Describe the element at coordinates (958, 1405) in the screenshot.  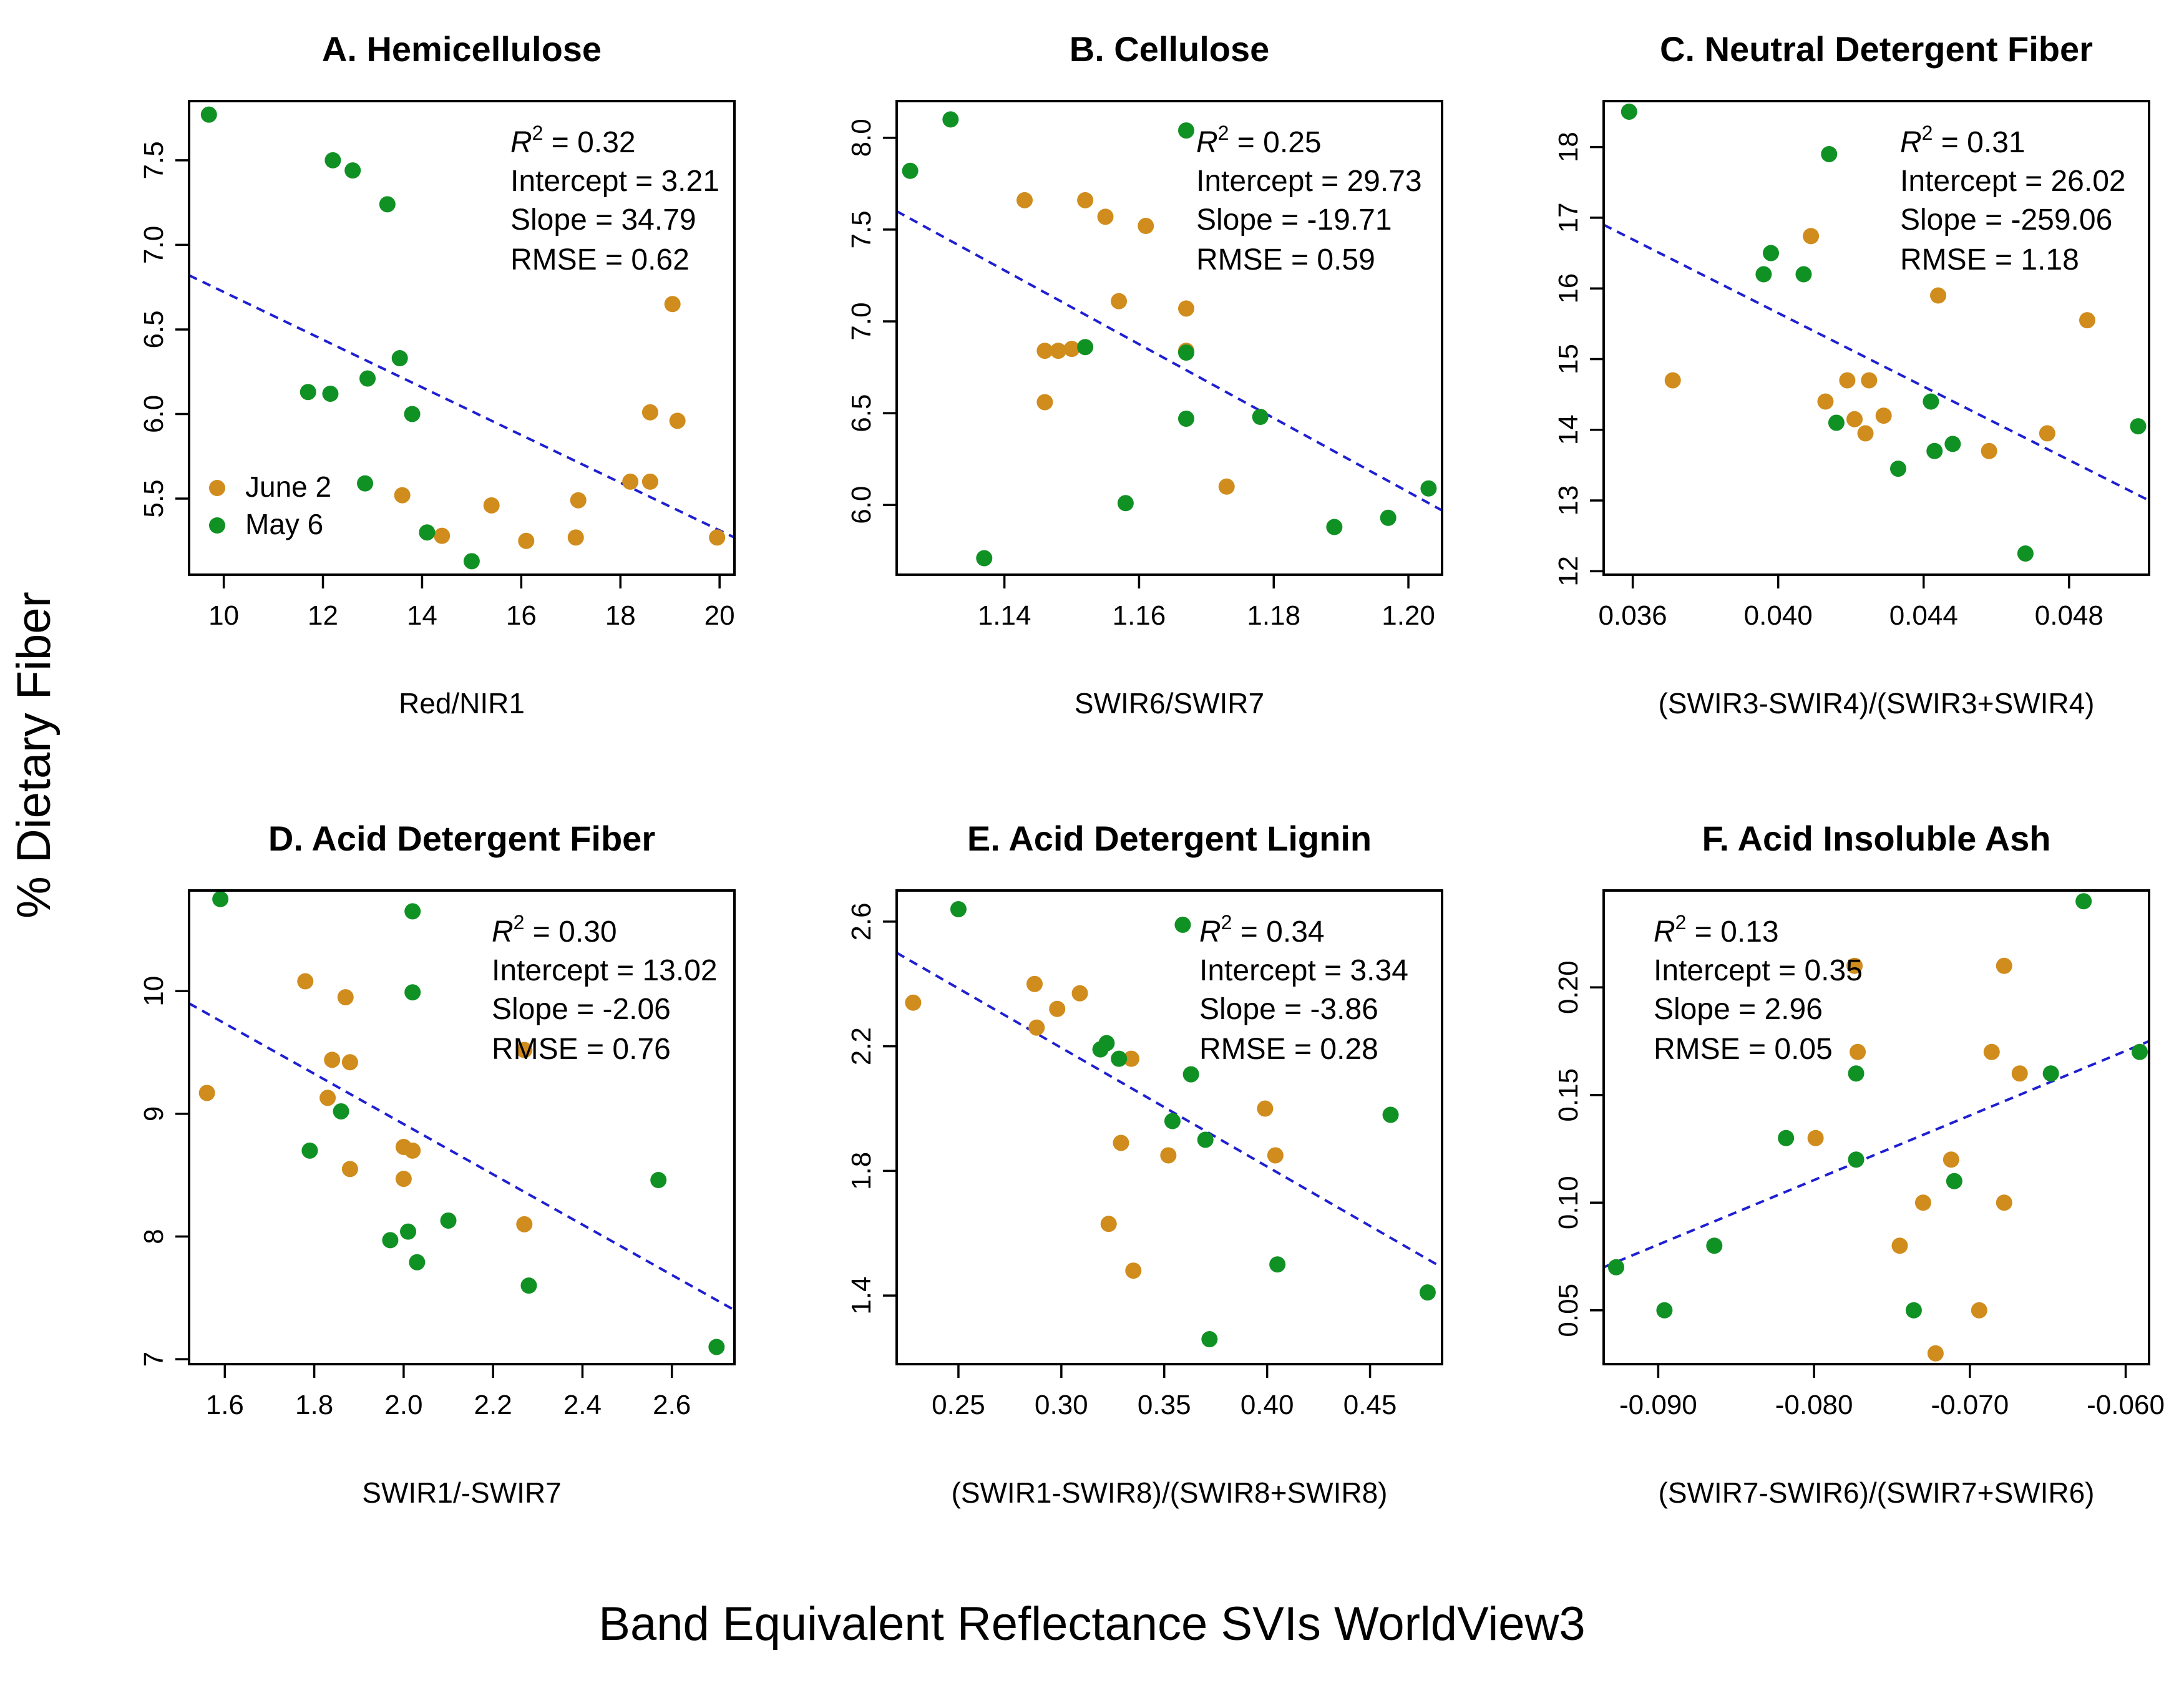
I see `x-tick-label: 0.25` at that location.